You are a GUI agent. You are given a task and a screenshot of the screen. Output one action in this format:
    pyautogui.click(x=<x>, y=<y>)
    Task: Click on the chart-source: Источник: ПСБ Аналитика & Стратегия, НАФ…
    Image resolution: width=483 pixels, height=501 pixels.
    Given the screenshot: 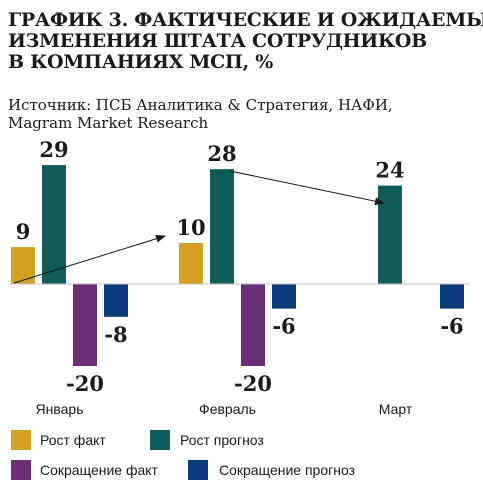 What is the action you would take?
    pyautogui.click(x=243, y=114)
    